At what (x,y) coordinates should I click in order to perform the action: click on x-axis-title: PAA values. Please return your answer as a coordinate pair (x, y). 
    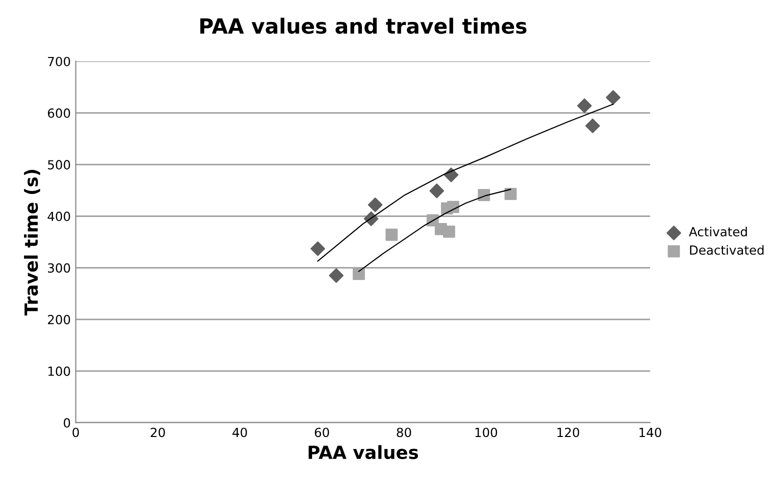
    Looking at the image, I should click on (363, 452).